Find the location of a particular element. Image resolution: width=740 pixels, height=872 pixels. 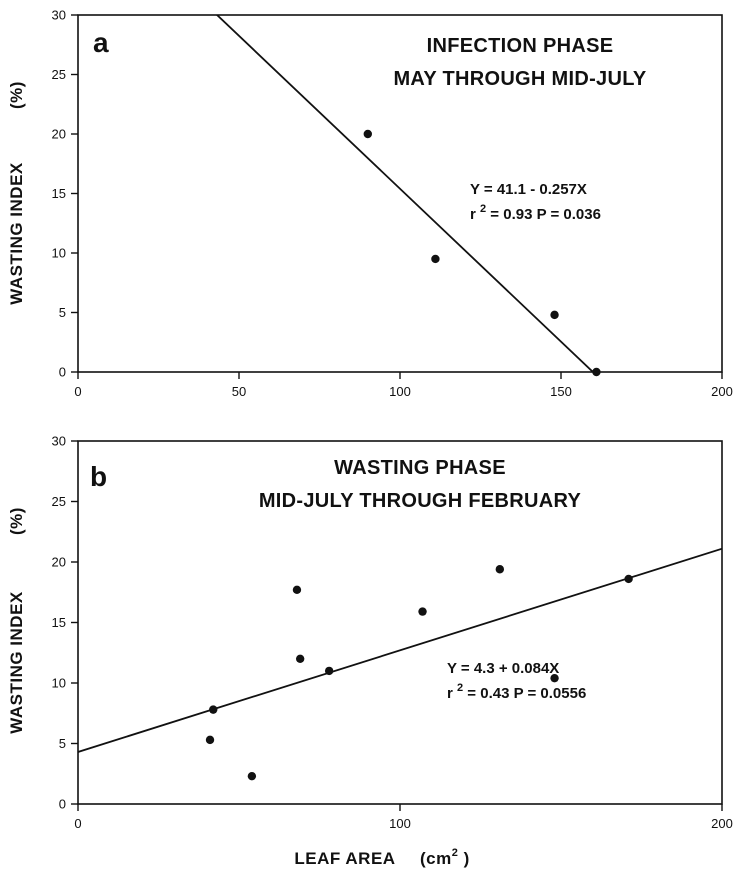

panel-letter: a is located at coordinates (101, 42).